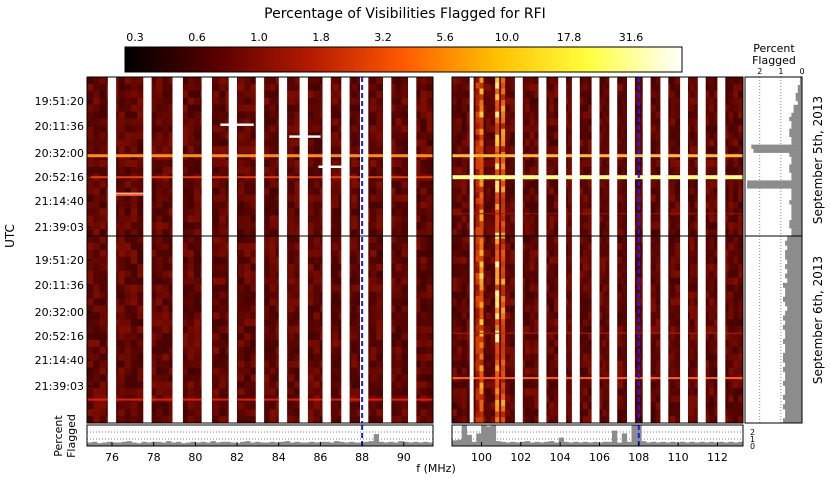 The height and width of the screenshot is (478, 830). Describe the element at coordinates (10, 236) in the screenshot. I see `y-axis-label: UTC` at that location.